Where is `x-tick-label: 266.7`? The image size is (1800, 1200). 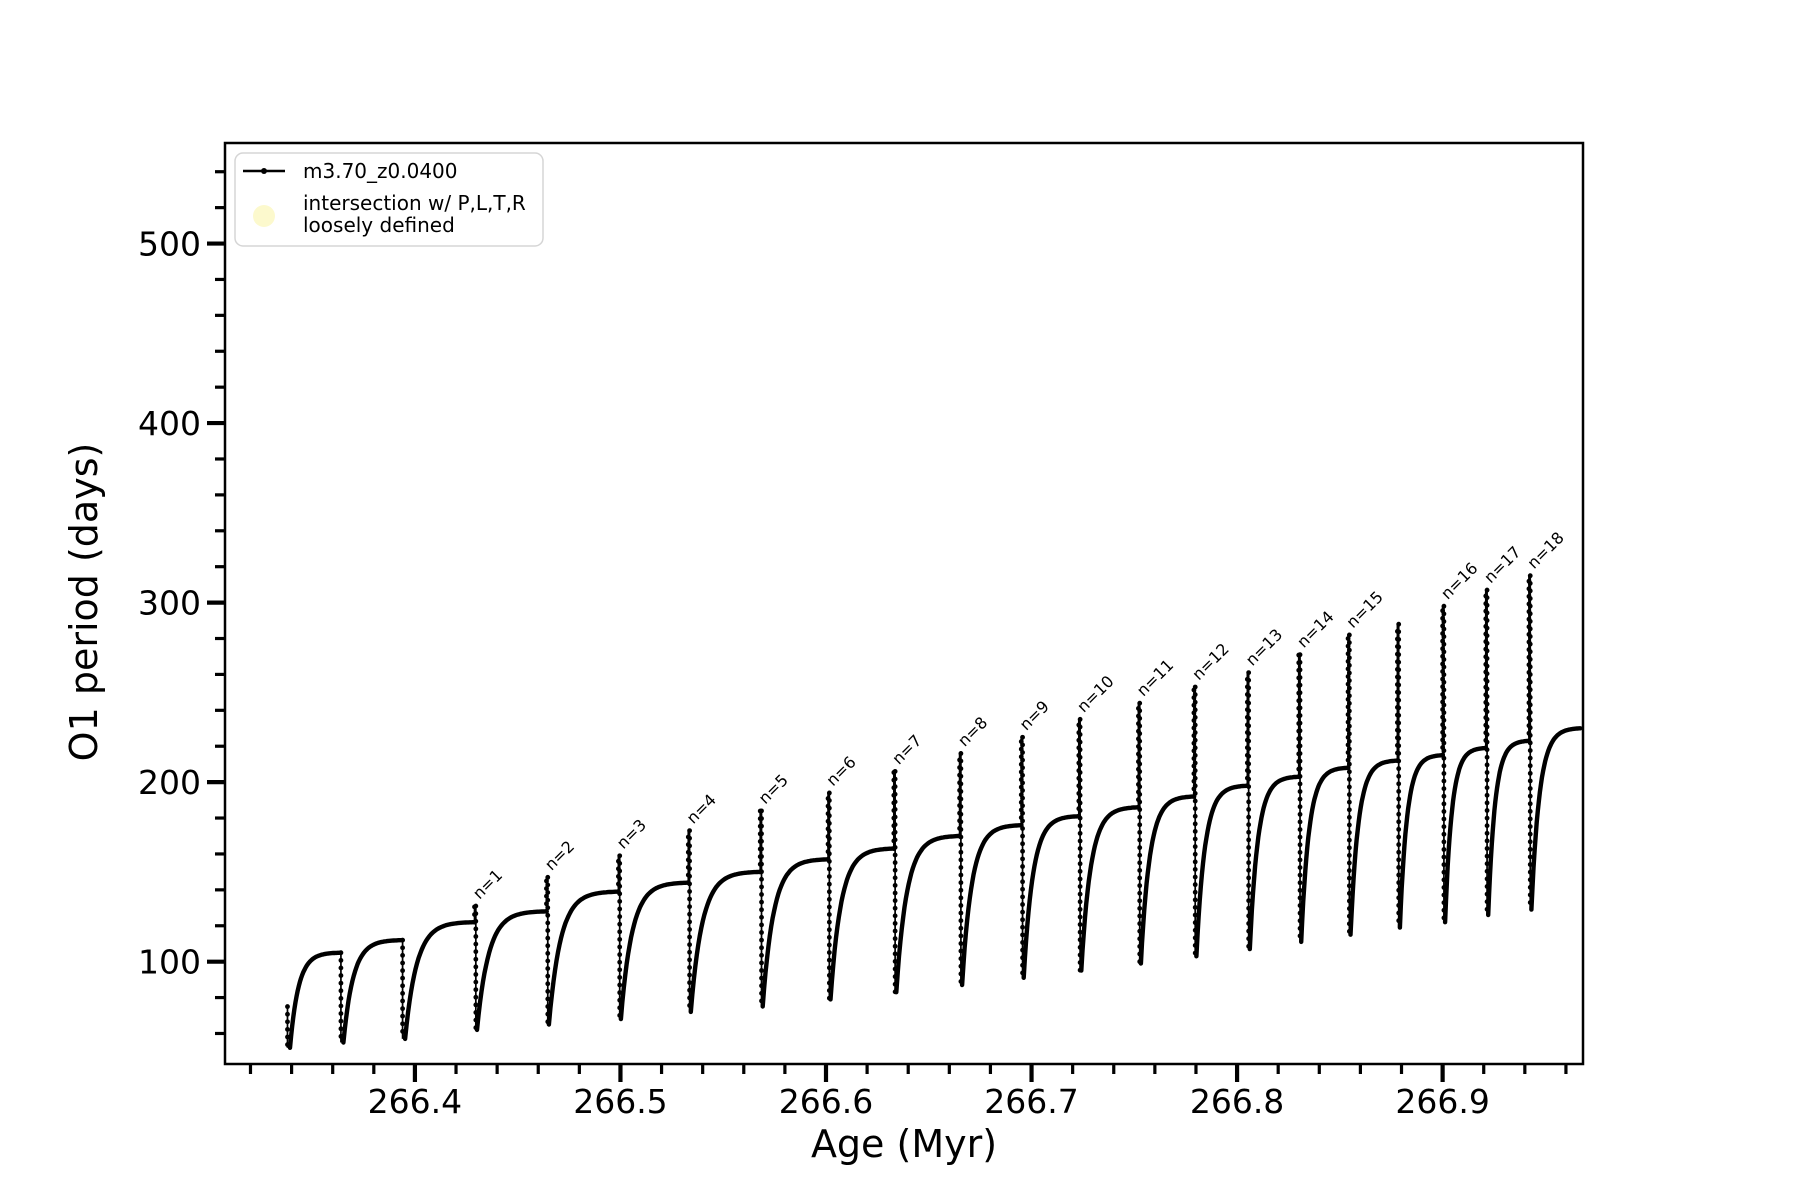
x-tick-label: 266.7 is located at coordinates (1031, 1101).